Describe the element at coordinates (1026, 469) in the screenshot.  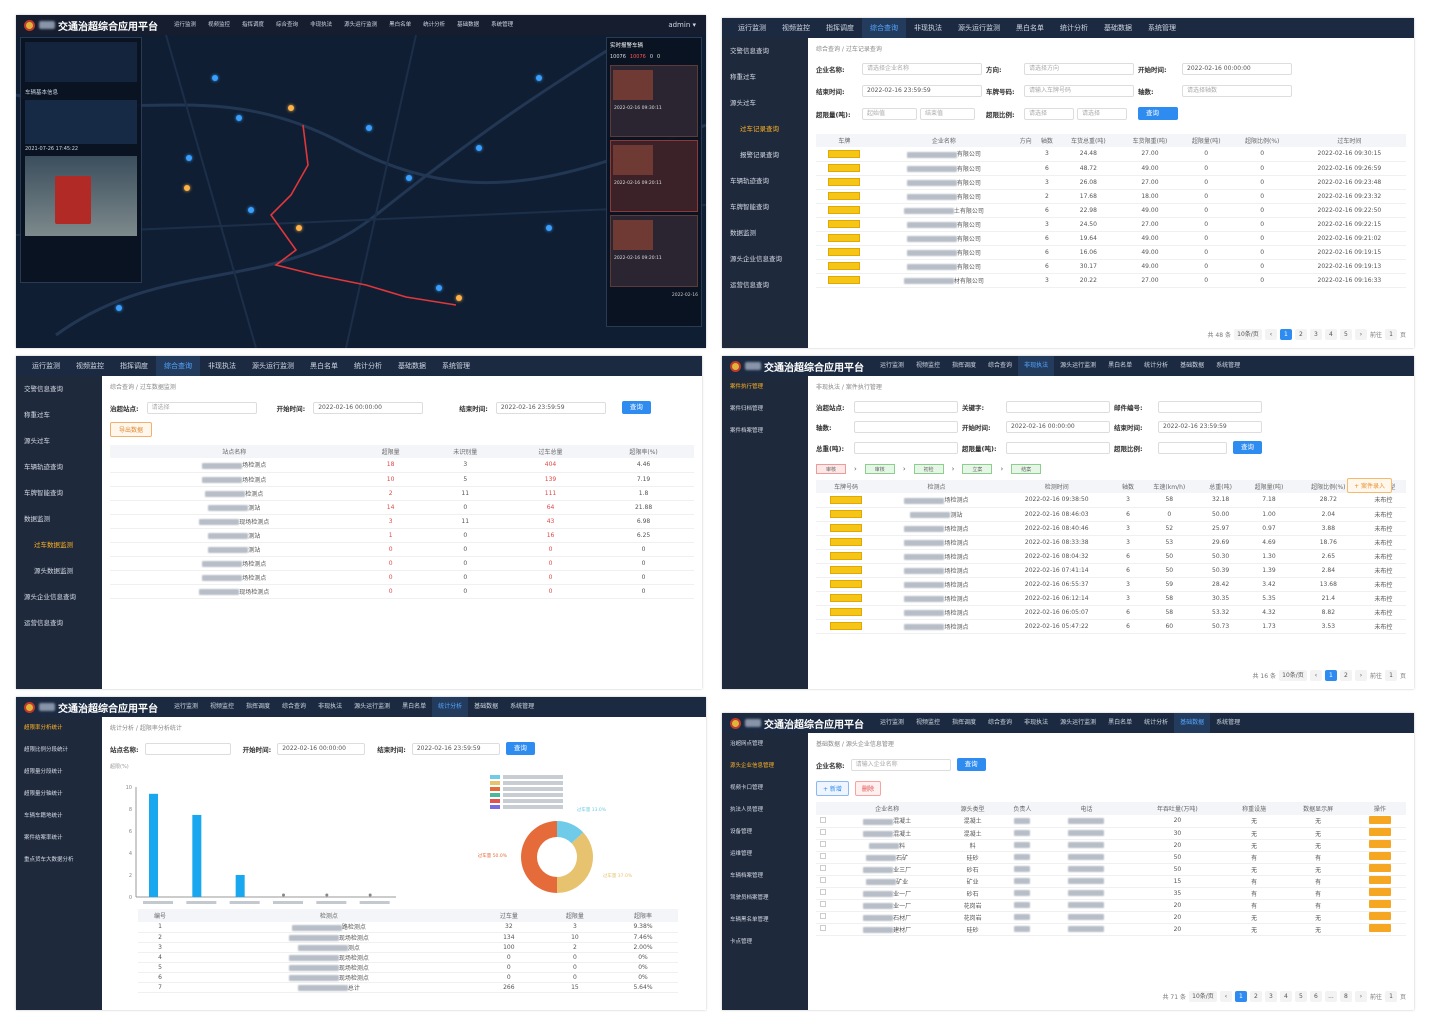
I see `flow-step: 结案` at that location.